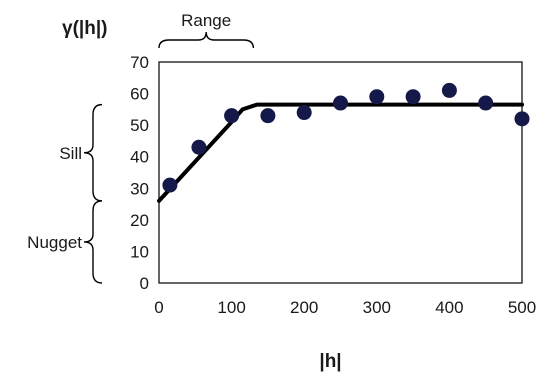 The height and width of the screenshot is (385, 539). Describe the element at coordinates (84, 28) in the screenshot. I see `y-axis-title: γ(|h|)` at that location.